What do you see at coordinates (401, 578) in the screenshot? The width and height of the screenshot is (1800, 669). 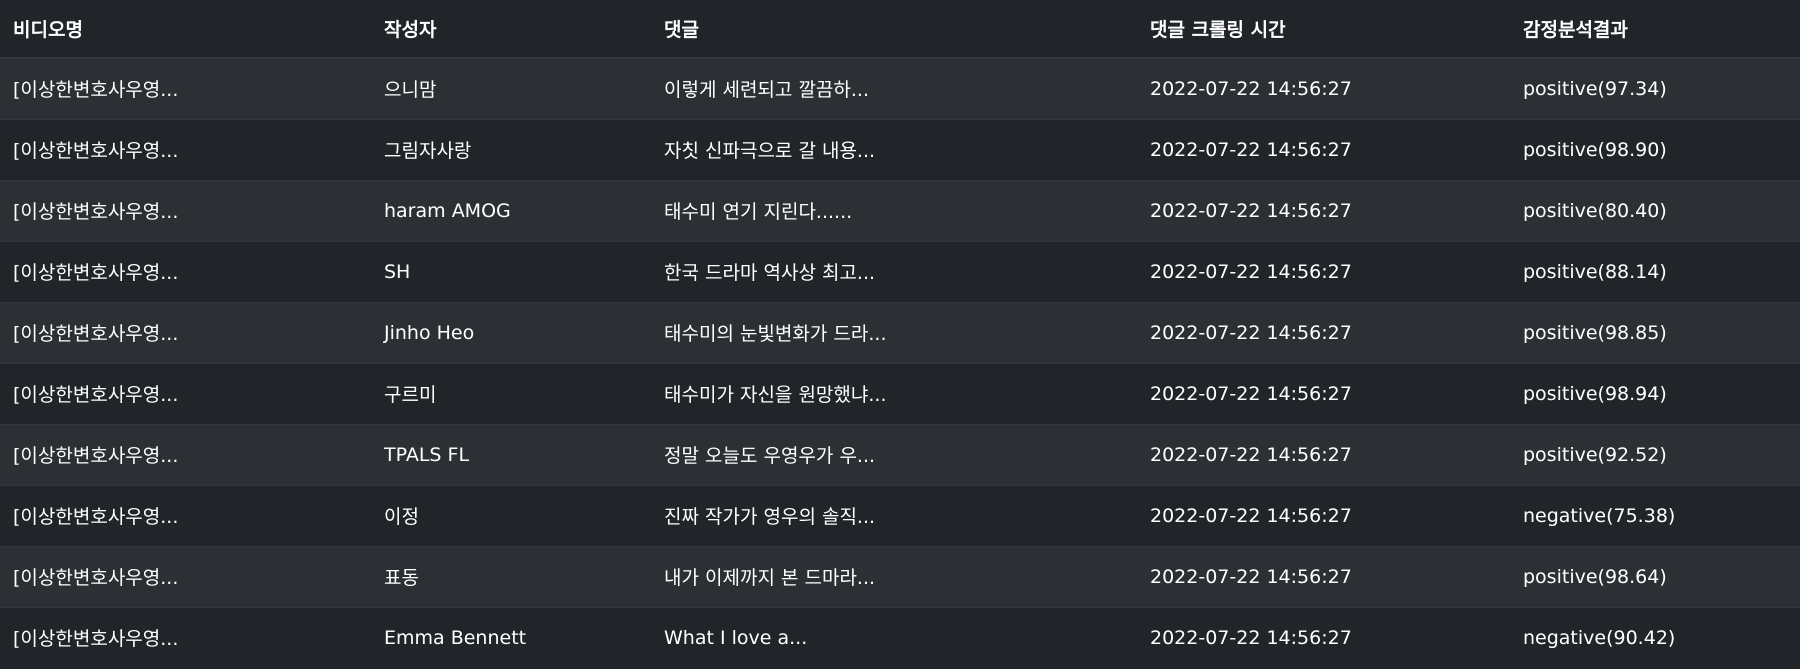 I see `cell-author: 표동` at bounding box center [401, 578].